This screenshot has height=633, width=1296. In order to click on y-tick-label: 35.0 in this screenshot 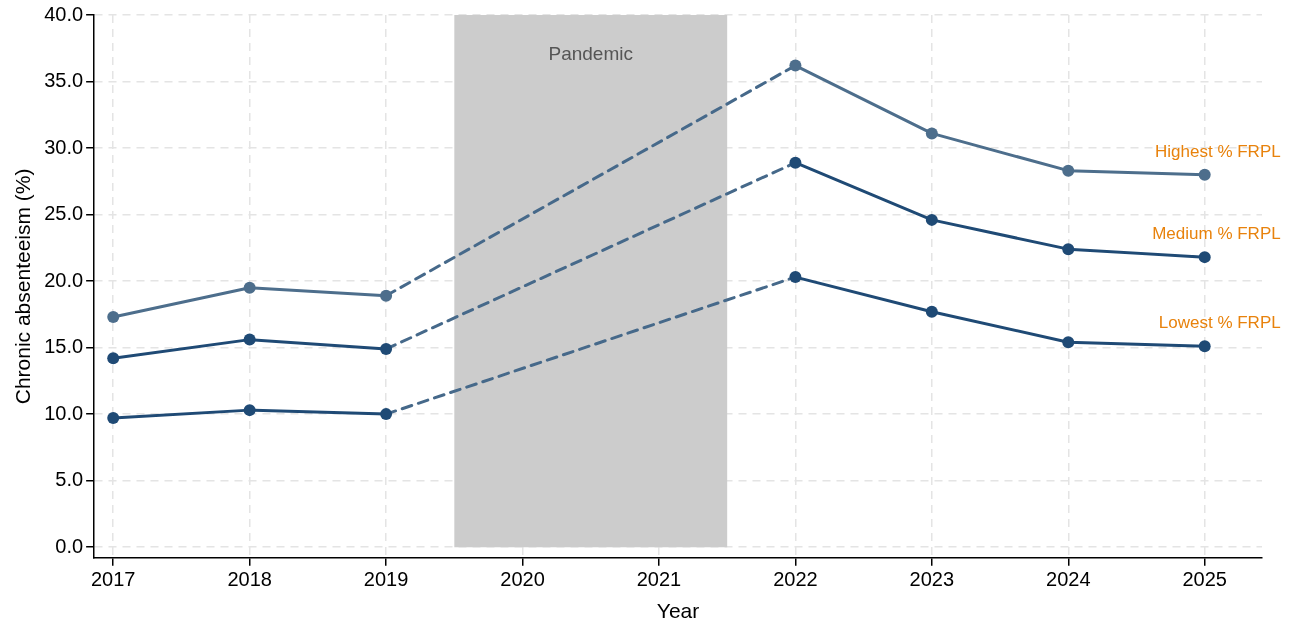, I will do `click(64, 80)`.